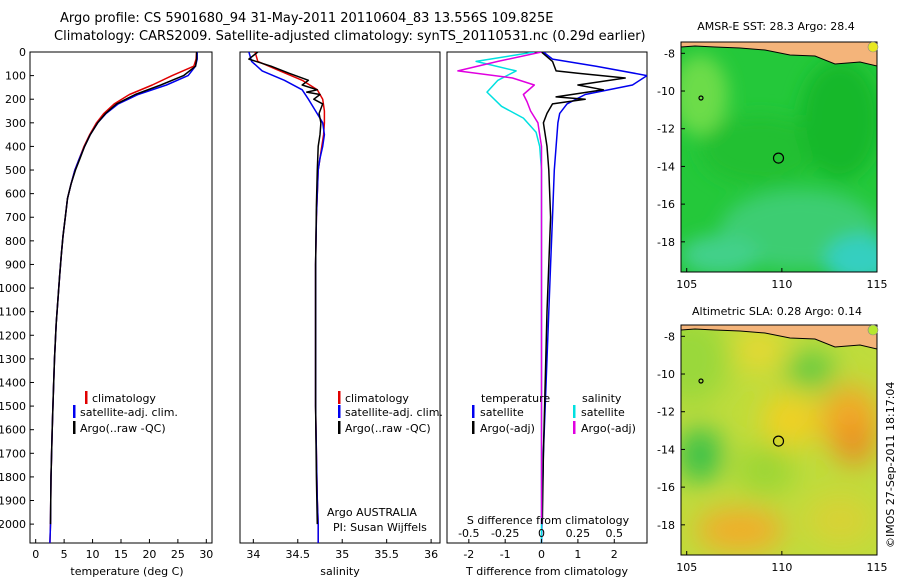 Image resolution: width=900 pixels, height=580 pixels. What do you see at coordinates (13, 524) in the screenshot?
I see `depth-tick-label: 2000` at bounding box center [13, 524].